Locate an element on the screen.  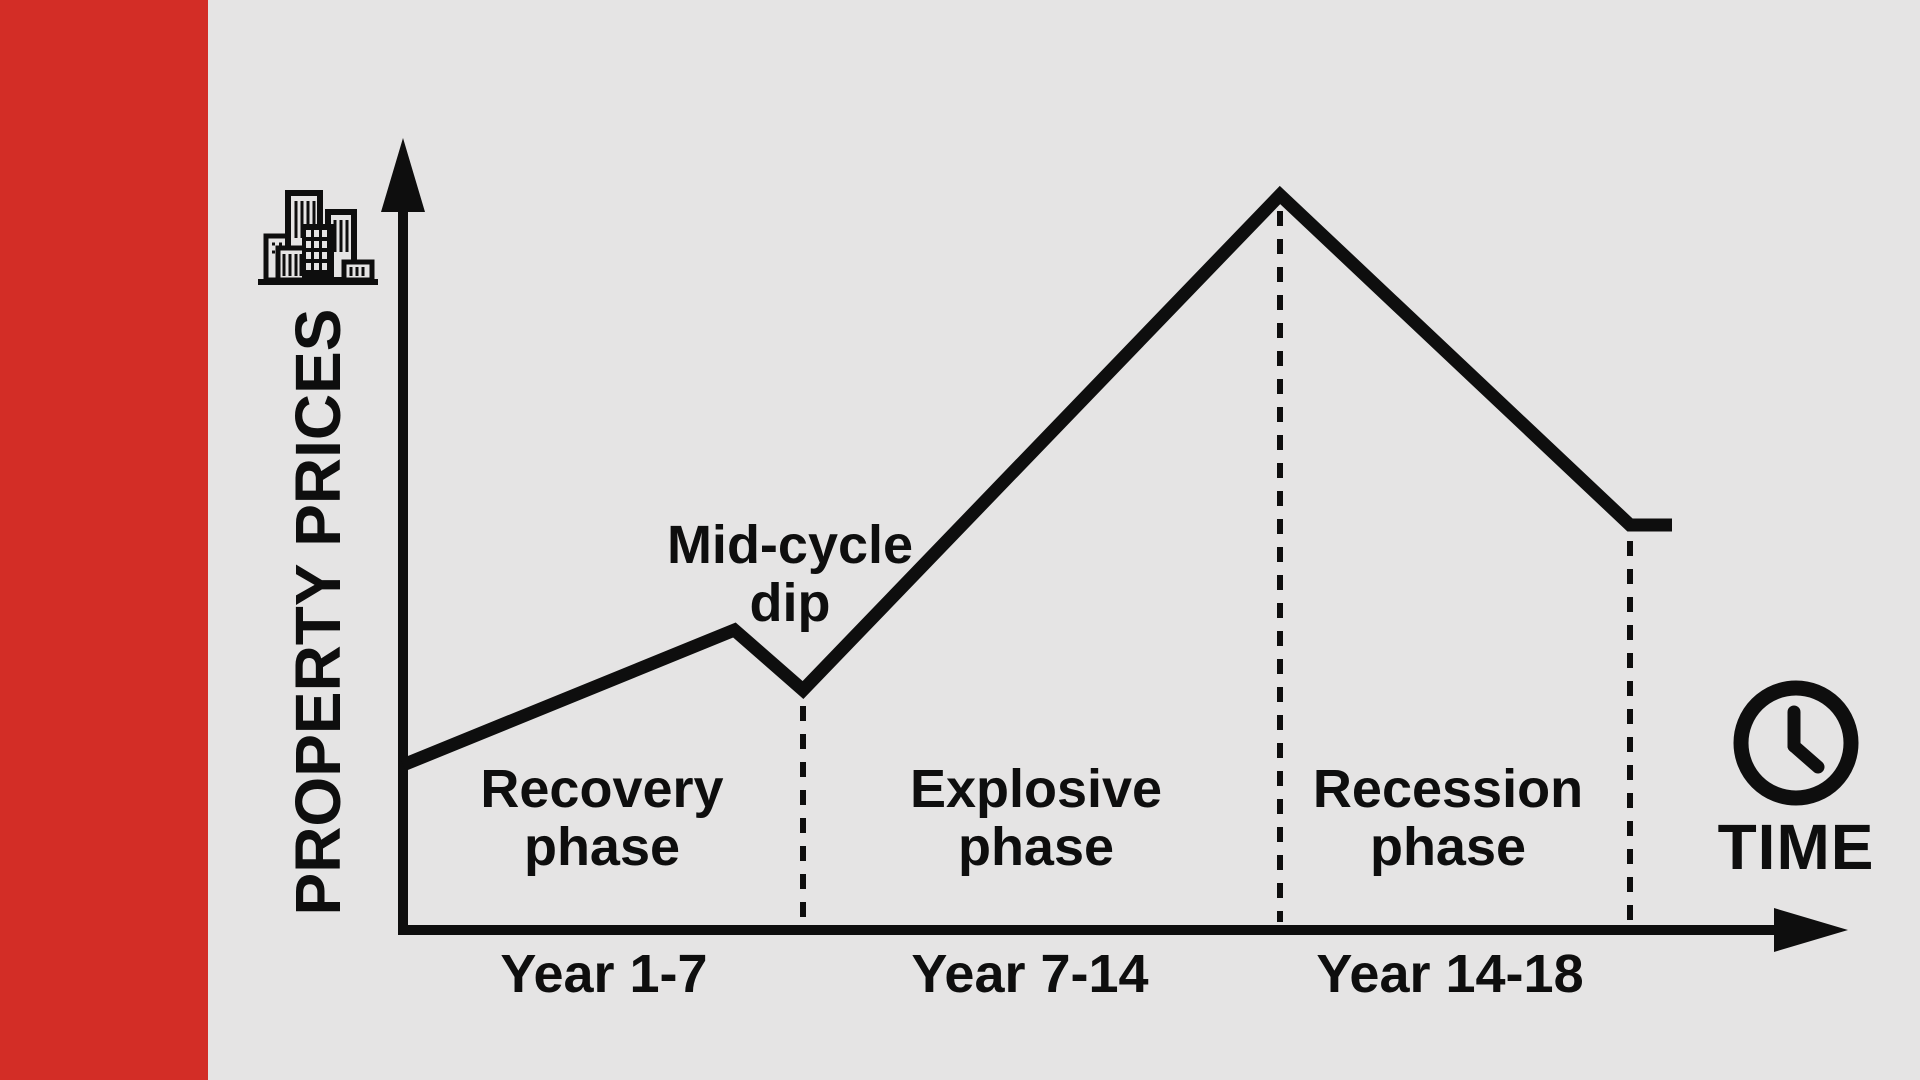
x-tick-label-year-1-7: Year 1-7 is located at coordinates (604, 974).